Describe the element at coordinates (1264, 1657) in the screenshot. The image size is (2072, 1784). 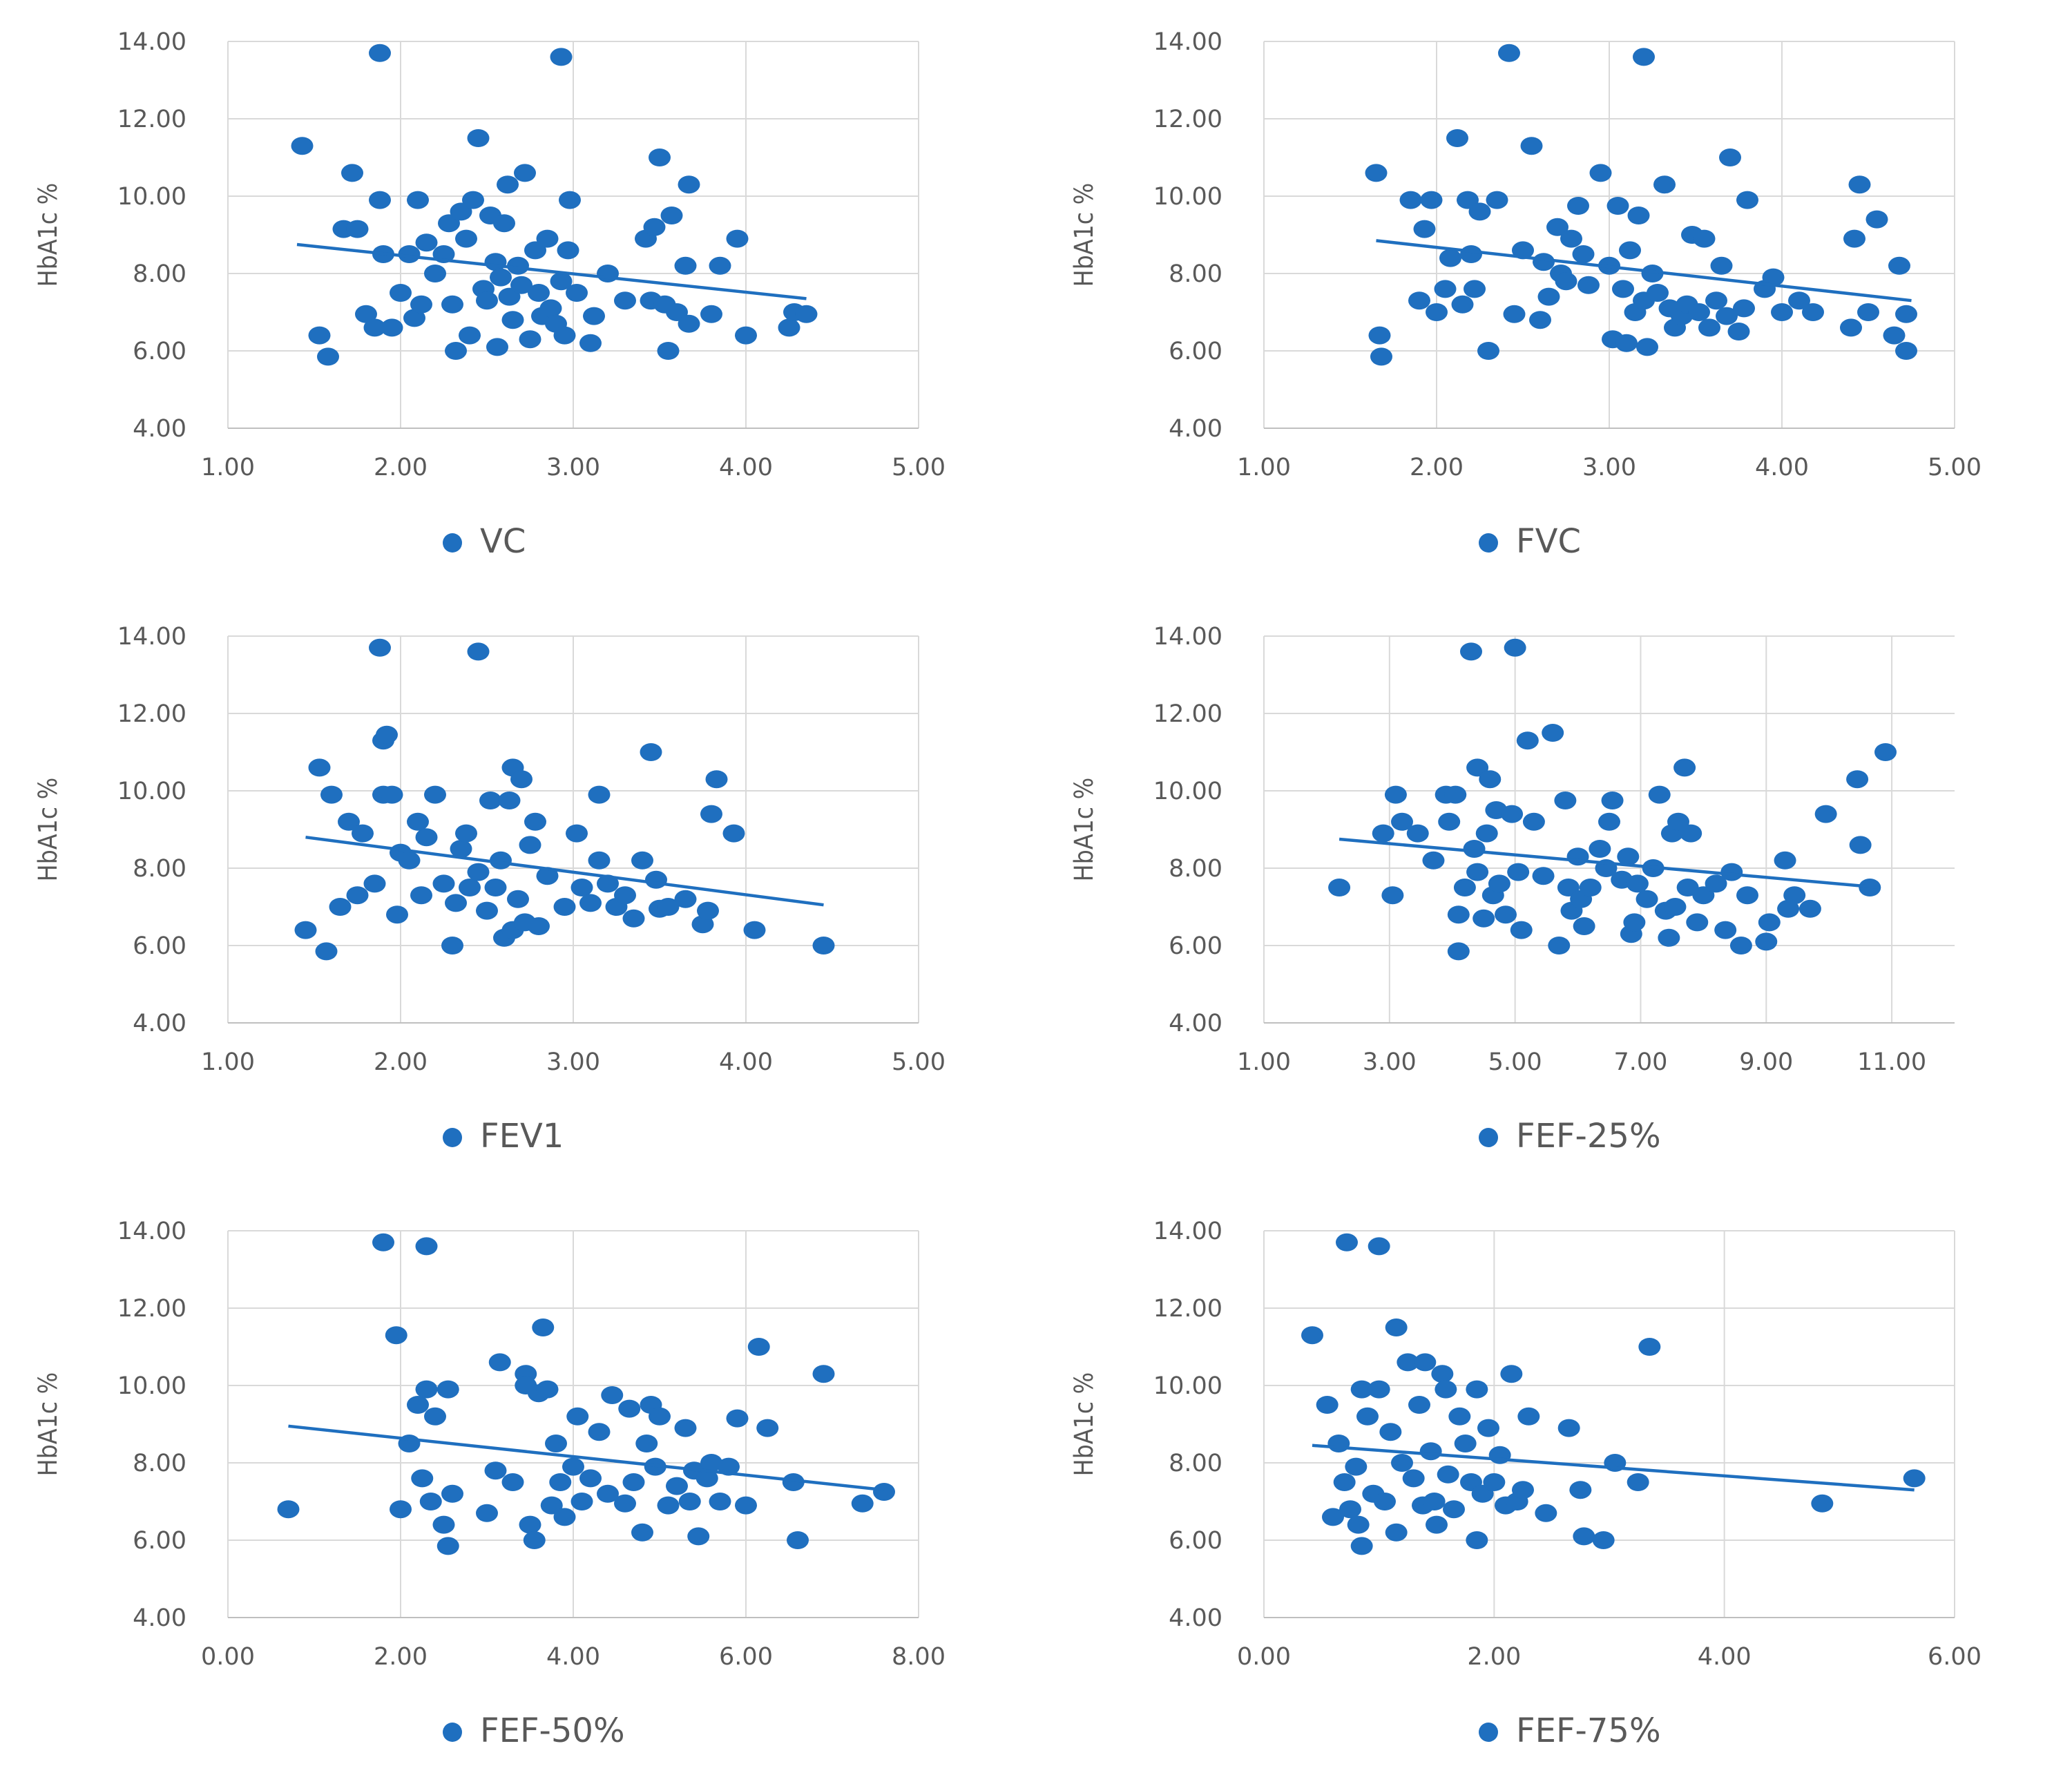
I see `x-tick-label: 0.00` at that location.